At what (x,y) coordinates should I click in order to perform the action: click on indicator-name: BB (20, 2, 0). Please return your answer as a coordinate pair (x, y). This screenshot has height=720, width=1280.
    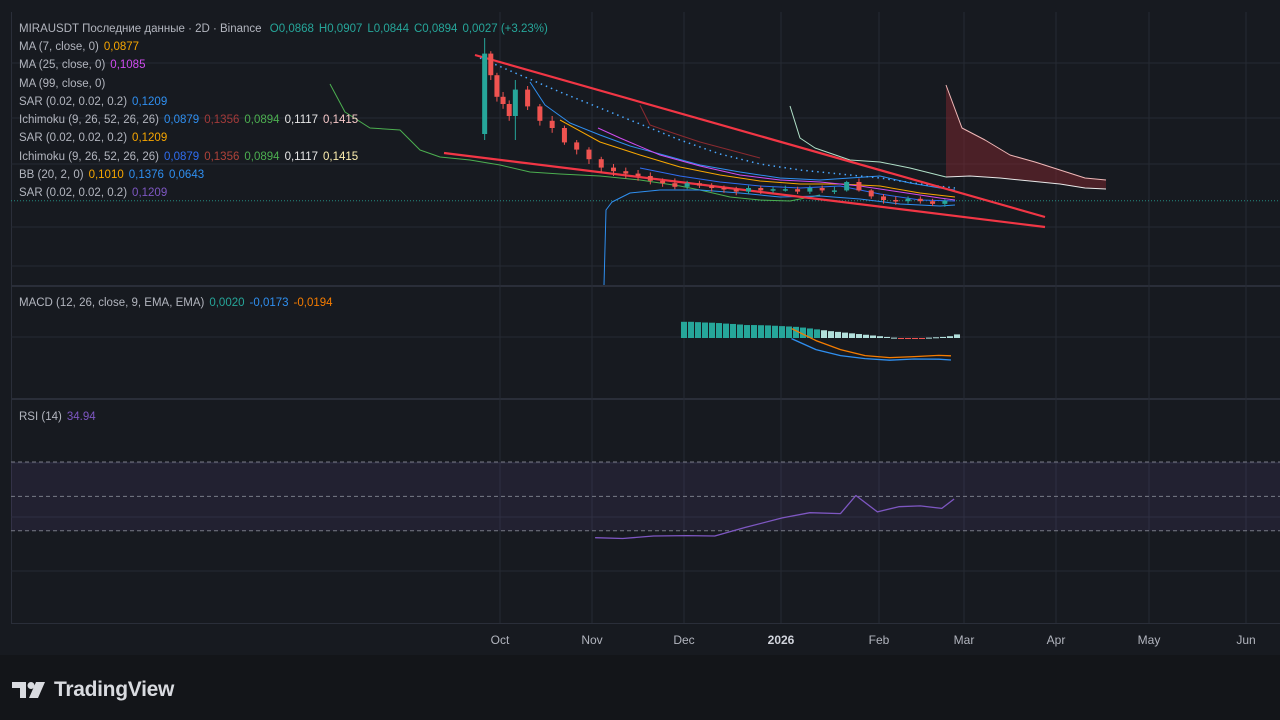
    Looking at the image, I should click on (51, 175).